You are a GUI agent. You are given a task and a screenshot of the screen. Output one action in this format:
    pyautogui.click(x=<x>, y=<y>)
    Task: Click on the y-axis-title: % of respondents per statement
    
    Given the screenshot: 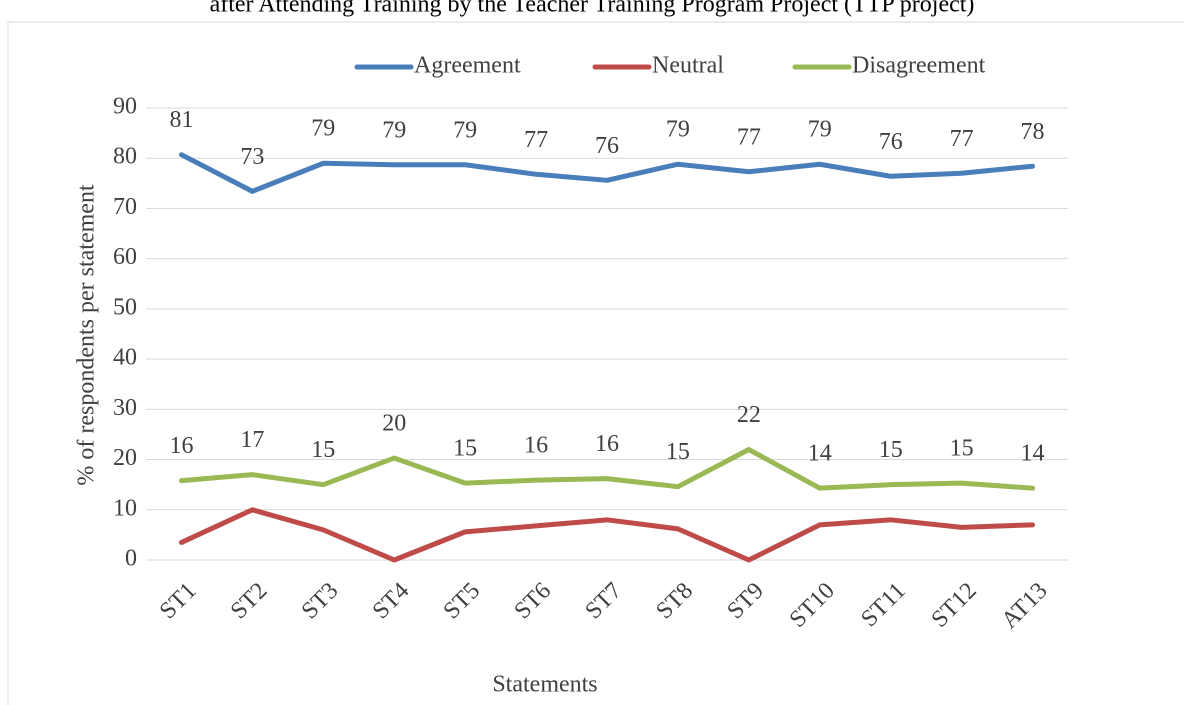 What is the action you would take?
    pyautogui.click(x=87, y=335)
    